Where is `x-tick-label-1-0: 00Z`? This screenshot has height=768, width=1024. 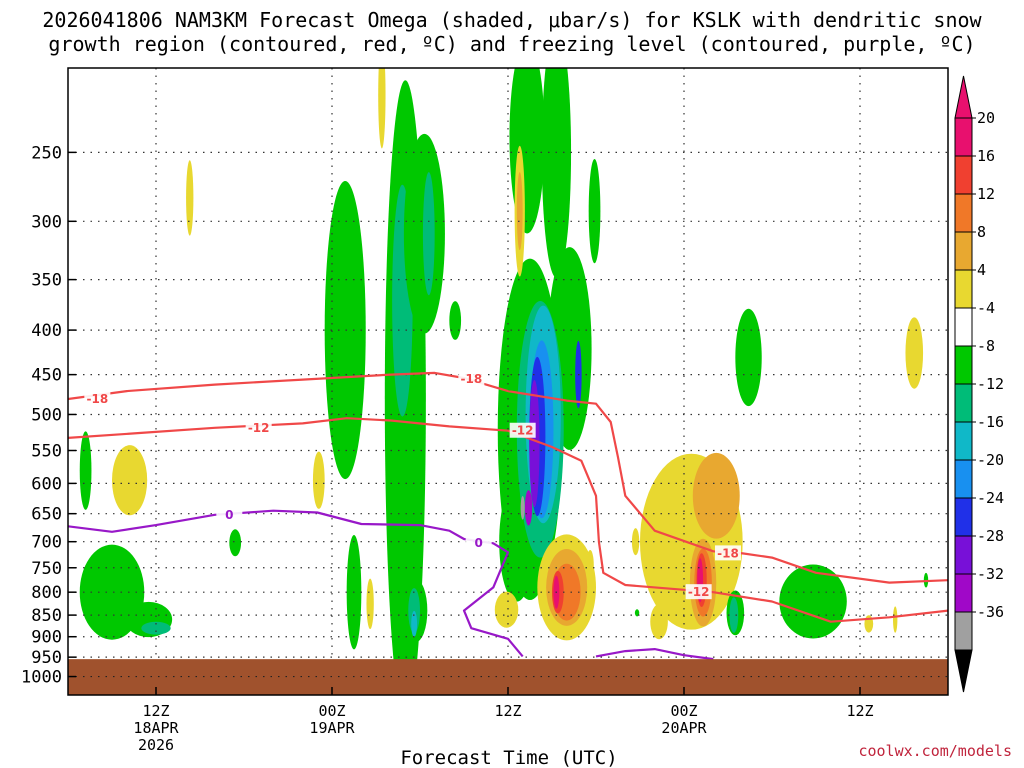
x-tick-label-1-0: 00Z is located at coordinates (331, 711).